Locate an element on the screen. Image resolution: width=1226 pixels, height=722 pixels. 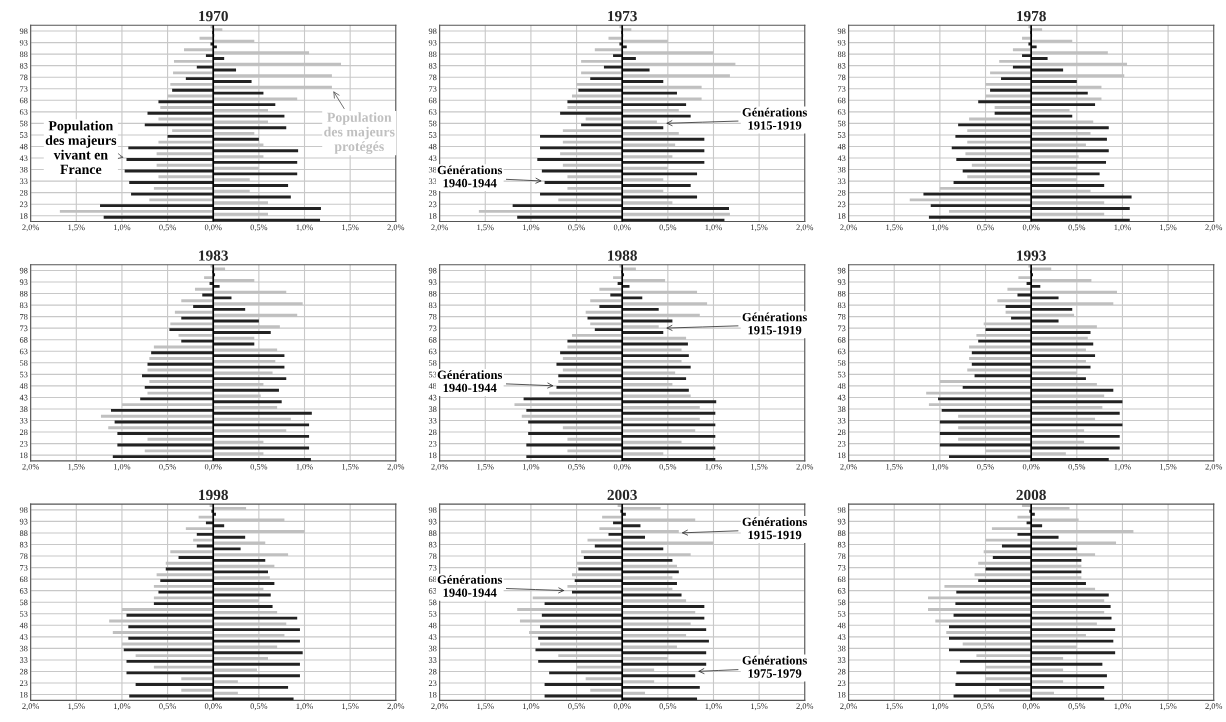
chart-title: 1993 is located at coordinates (1031, 255).